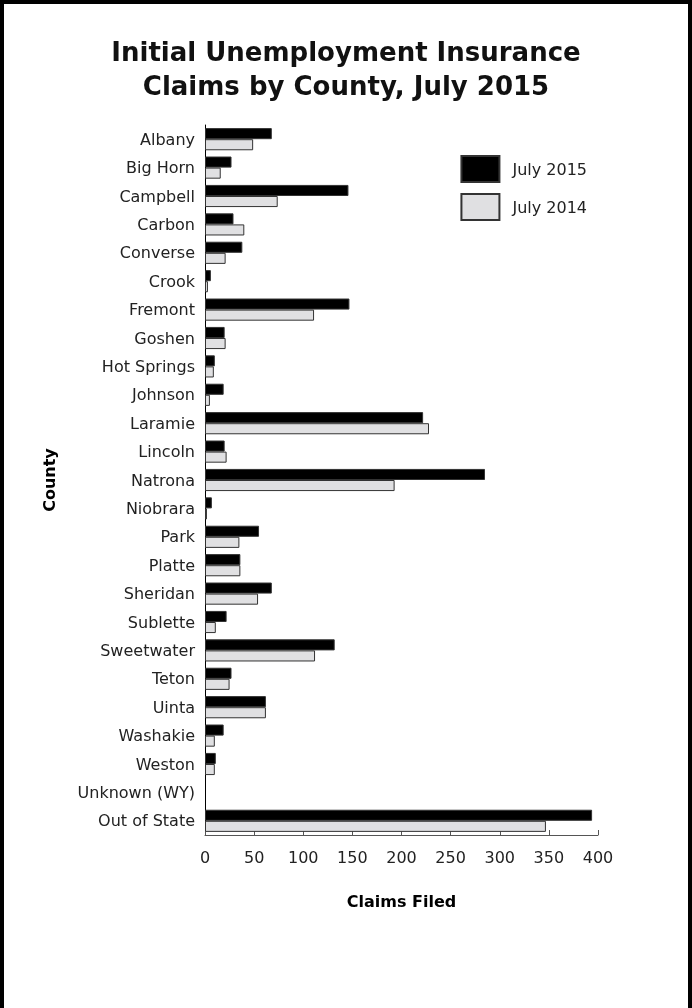 The height and width of the screenshot is (1008, 692). Describe the element at coordinates (346, 69) in the screenshot. I see `chart-title: Initial Unemployment Insurance Claims by County, July 2015` at that location.